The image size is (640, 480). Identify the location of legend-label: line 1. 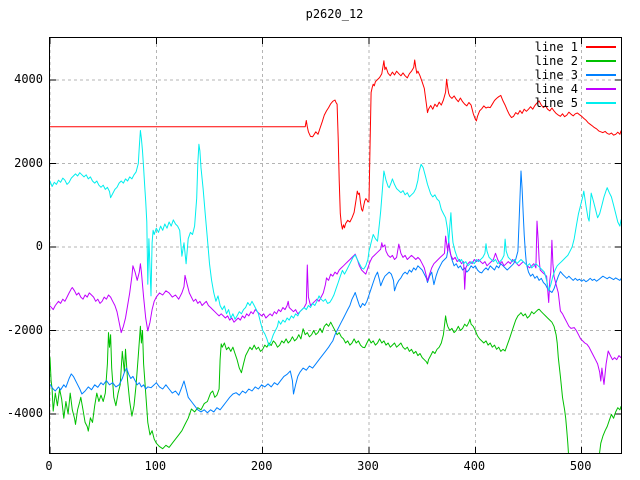
(556, 47).